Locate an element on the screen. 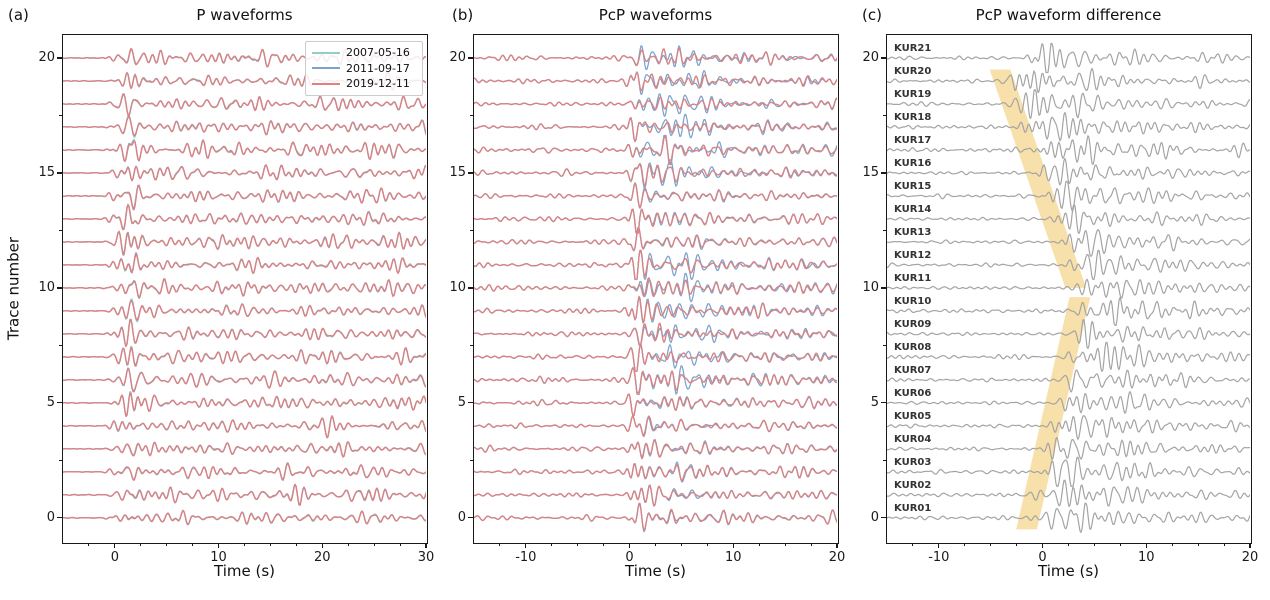 Image resolution: width=1270 pixels, height=600 pixels. station-label: KUR09 is located at coordinates (913, 324).